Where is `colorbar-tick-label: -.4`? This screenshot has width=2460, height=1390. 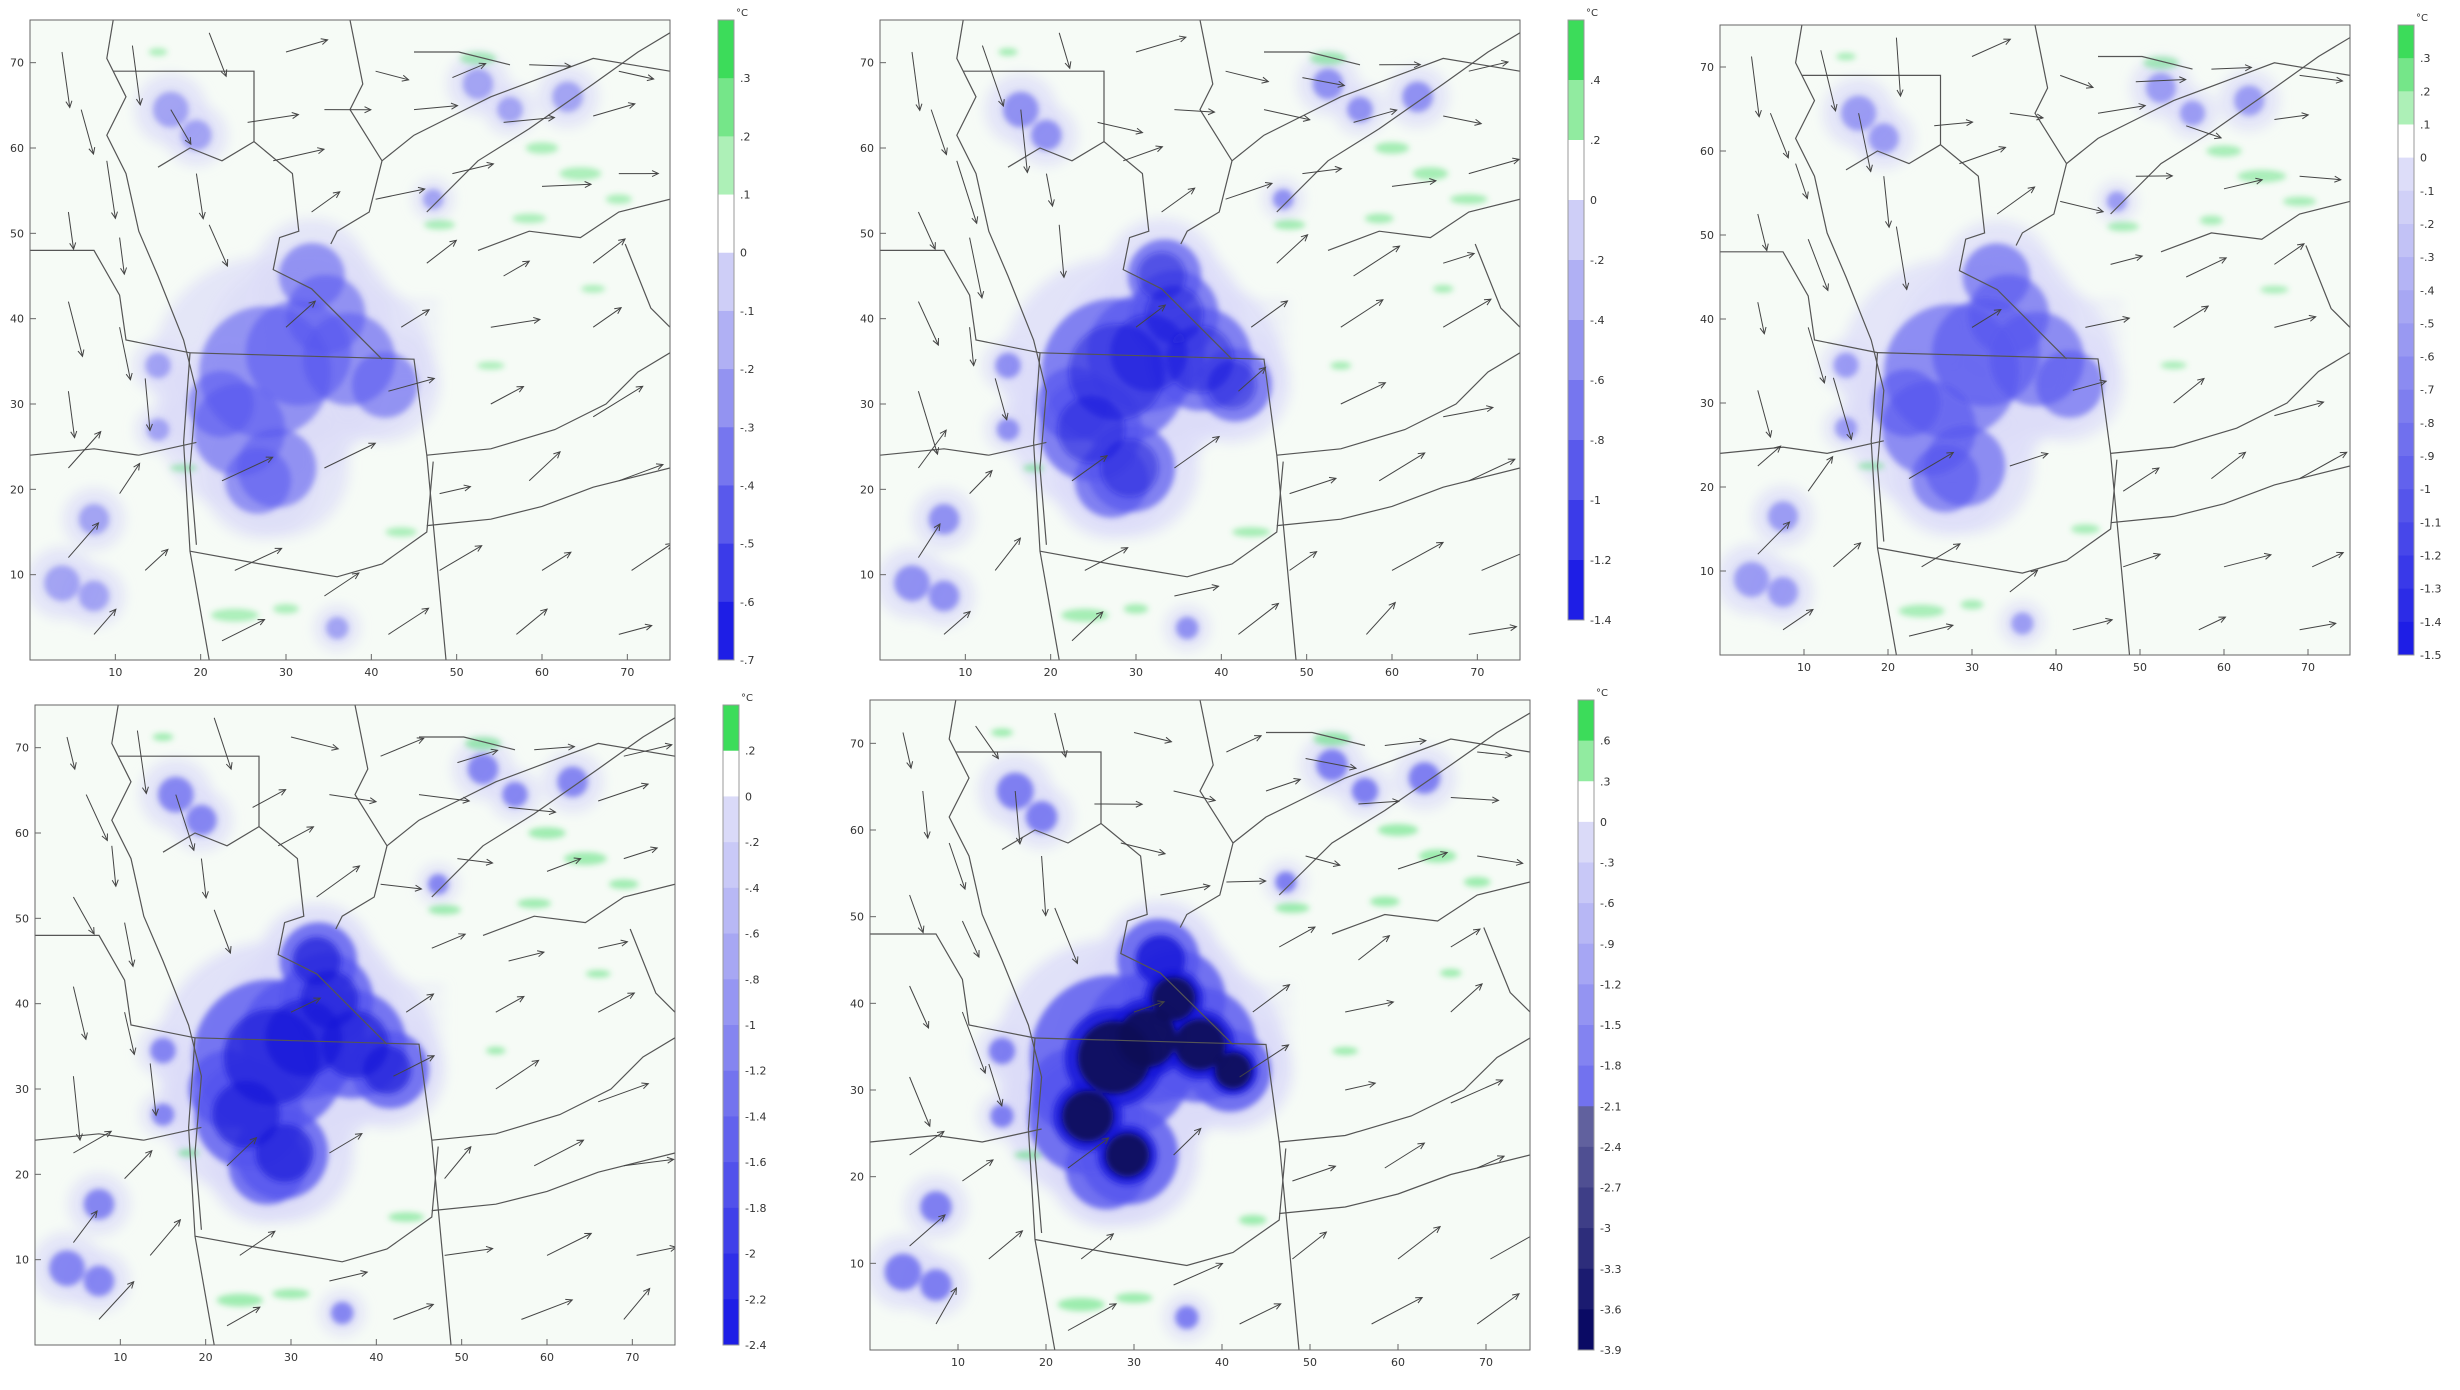 colorbar-tick-label: -.4 is located at coordinates (747, 485).